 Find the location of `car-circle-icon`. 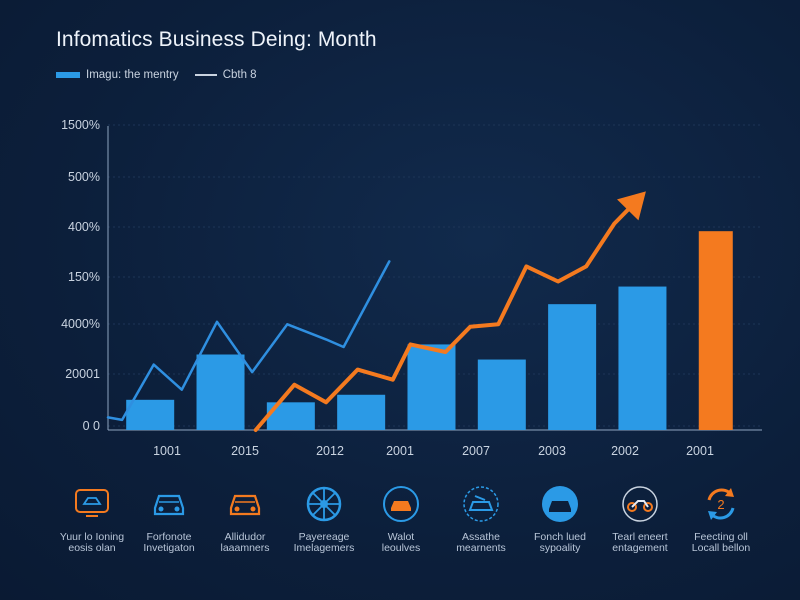

car-circle-icon is located at coordinates (401, 504).